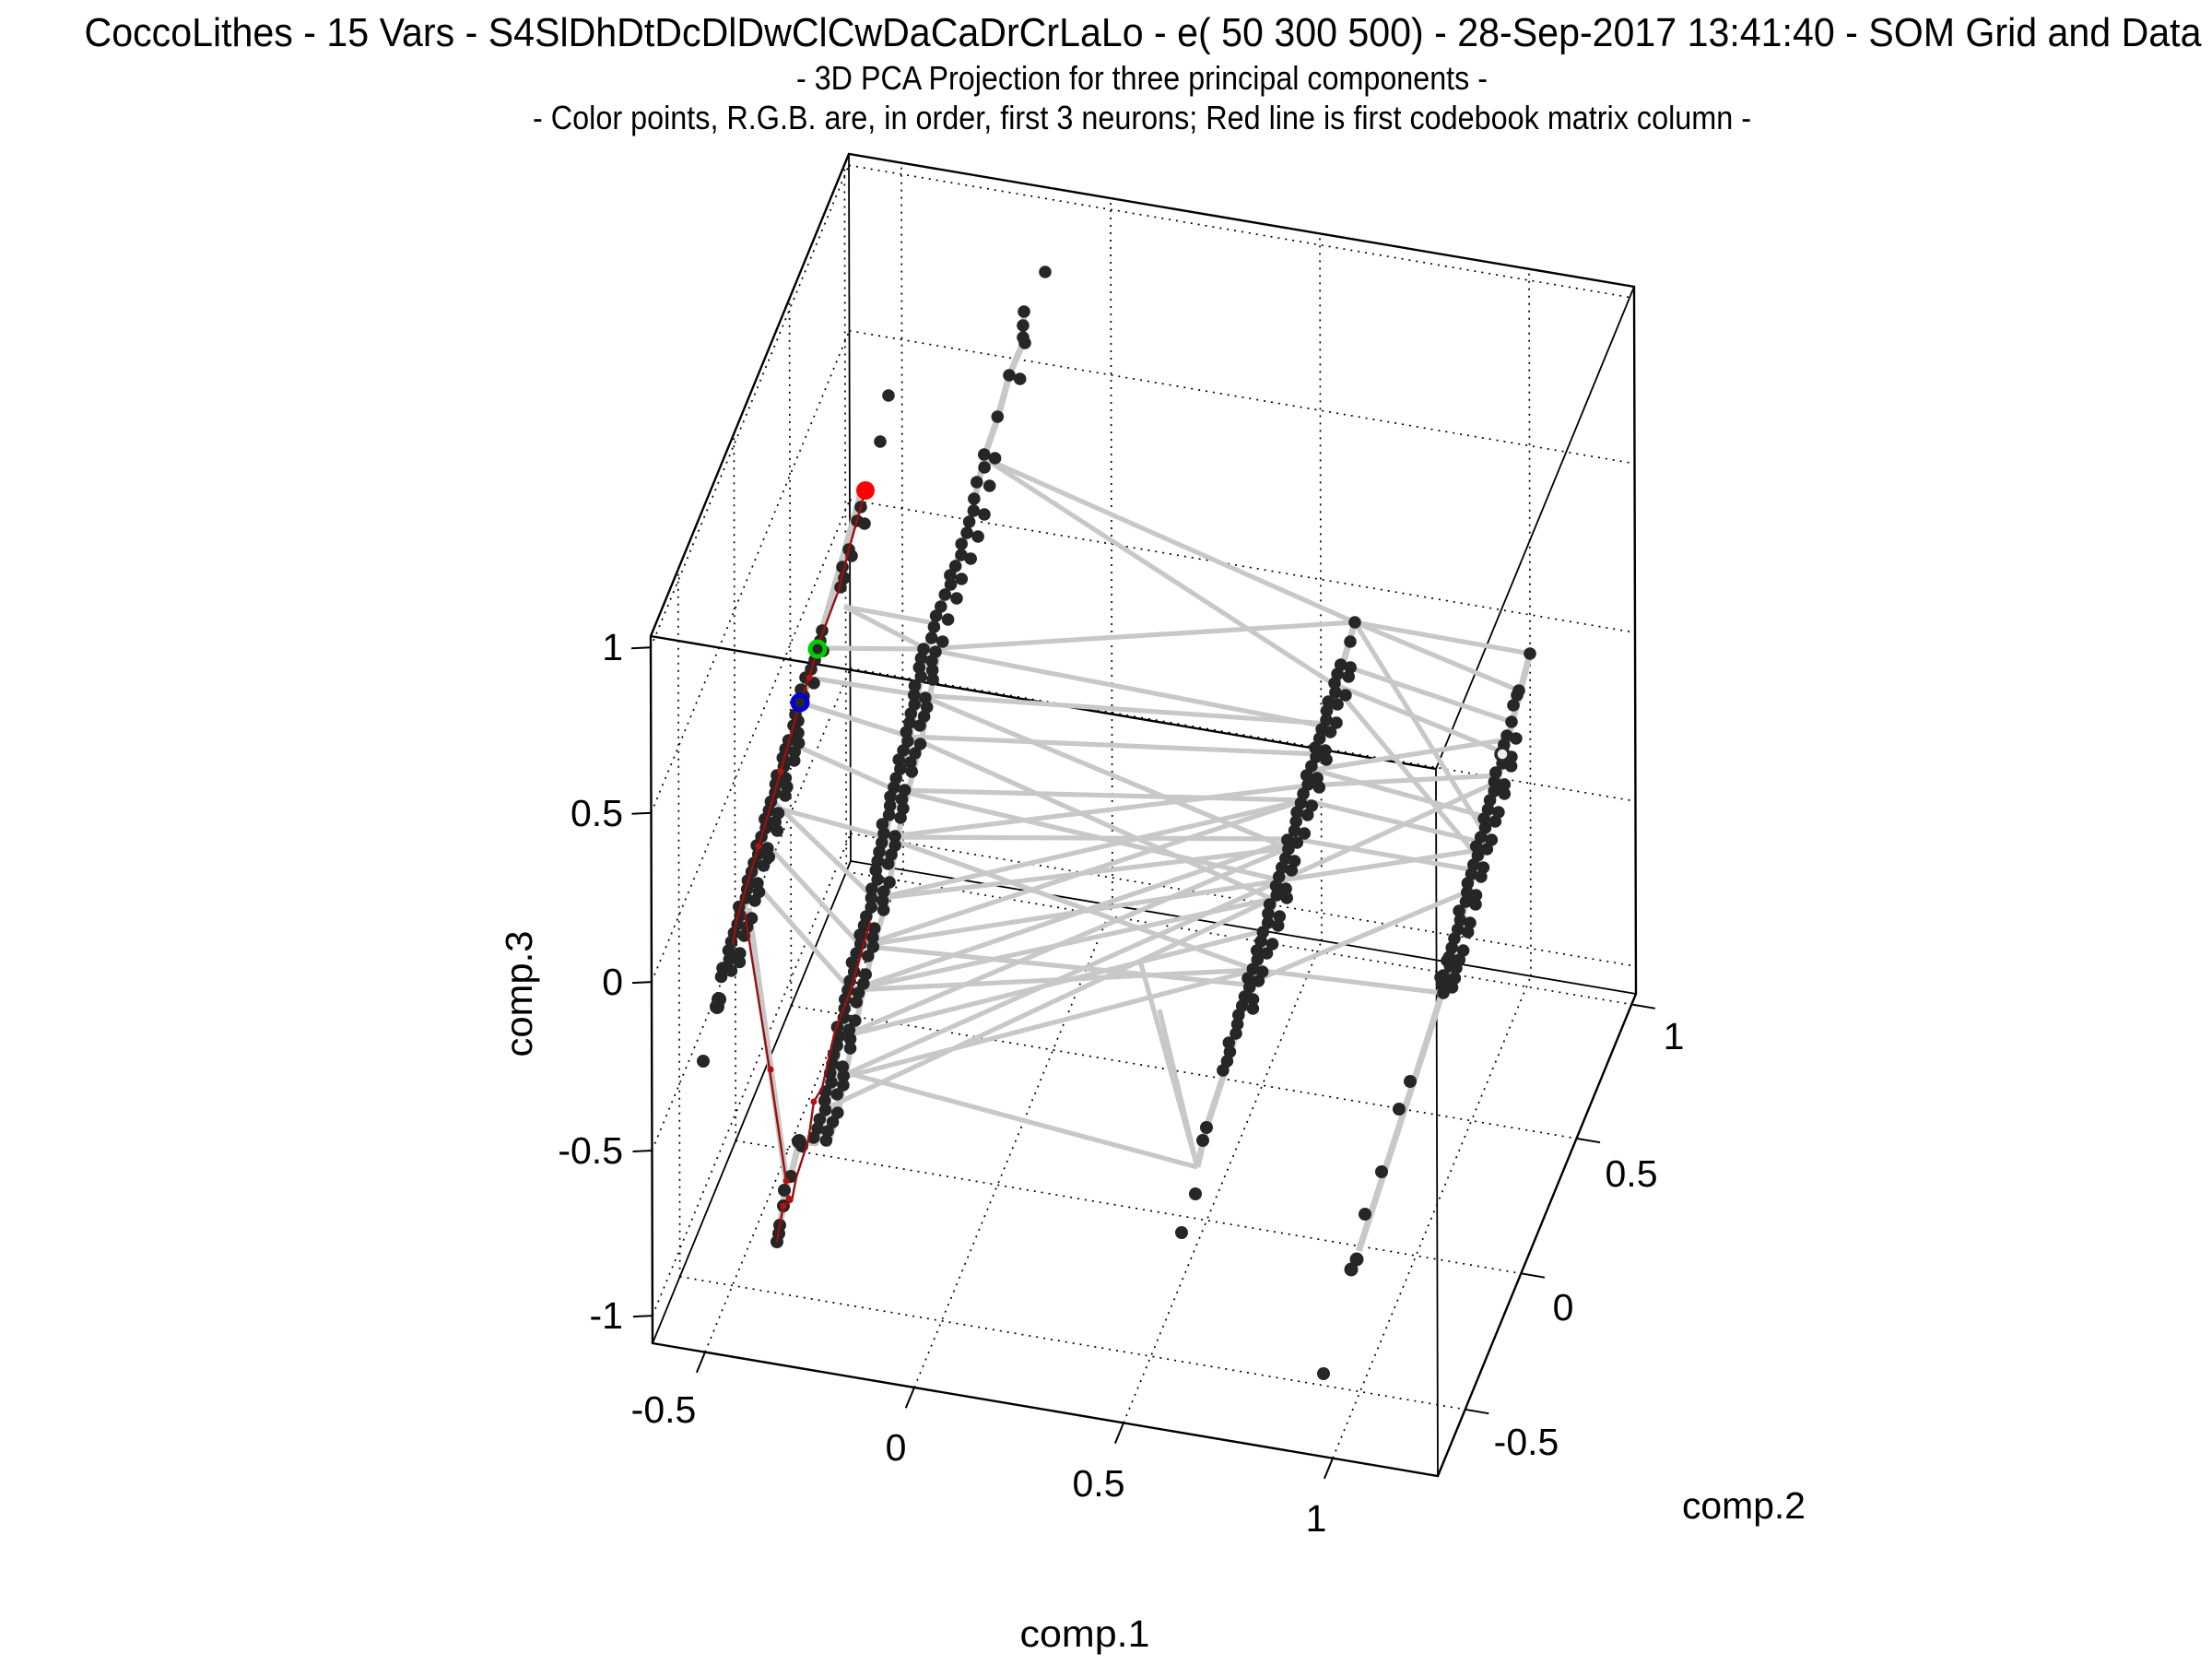 This screenshot has height=1665, width=2212. Describe the element at coordinates (606, 1315) in the screenshot. I see `svg-text: -1` at that location.